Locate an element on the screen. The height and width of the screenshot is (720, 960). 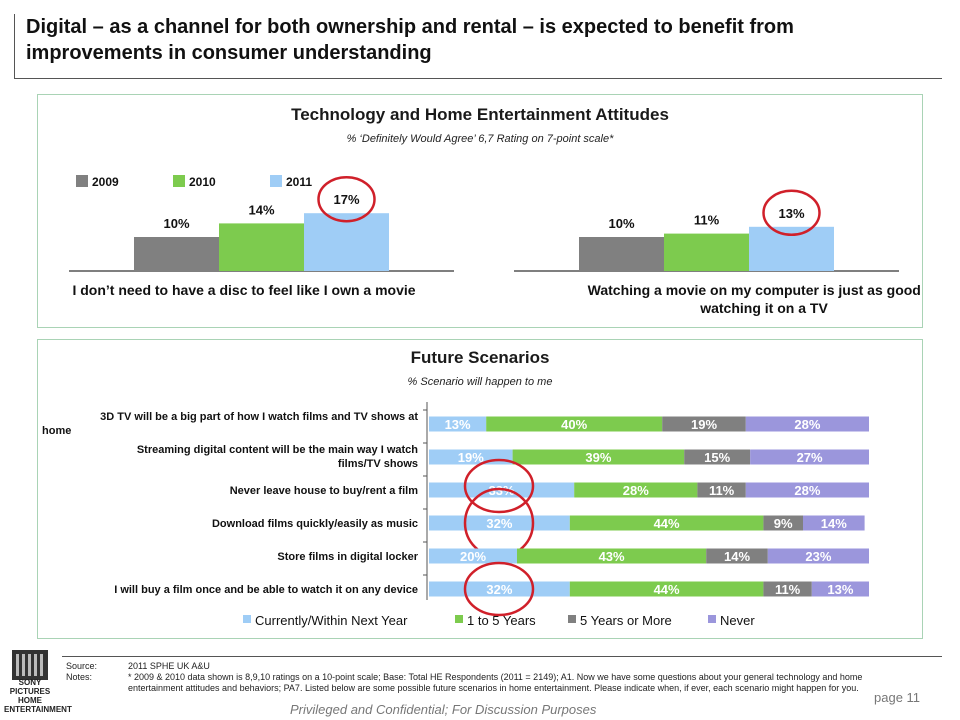
scenarios-subtitle: % Scenario will happen to me is located at coordinates (480, 382).